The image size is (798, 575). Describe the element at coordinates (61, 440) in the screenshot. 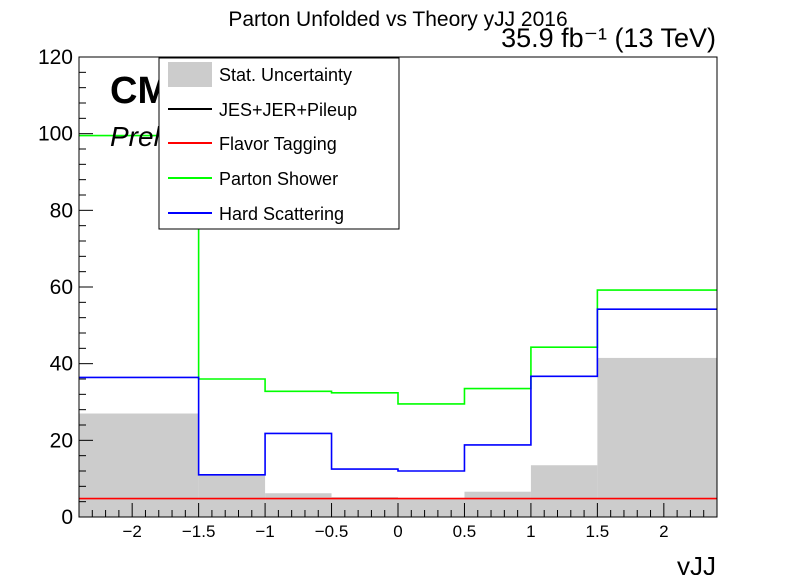

I see `y-tick-label-1: 20` at that location.